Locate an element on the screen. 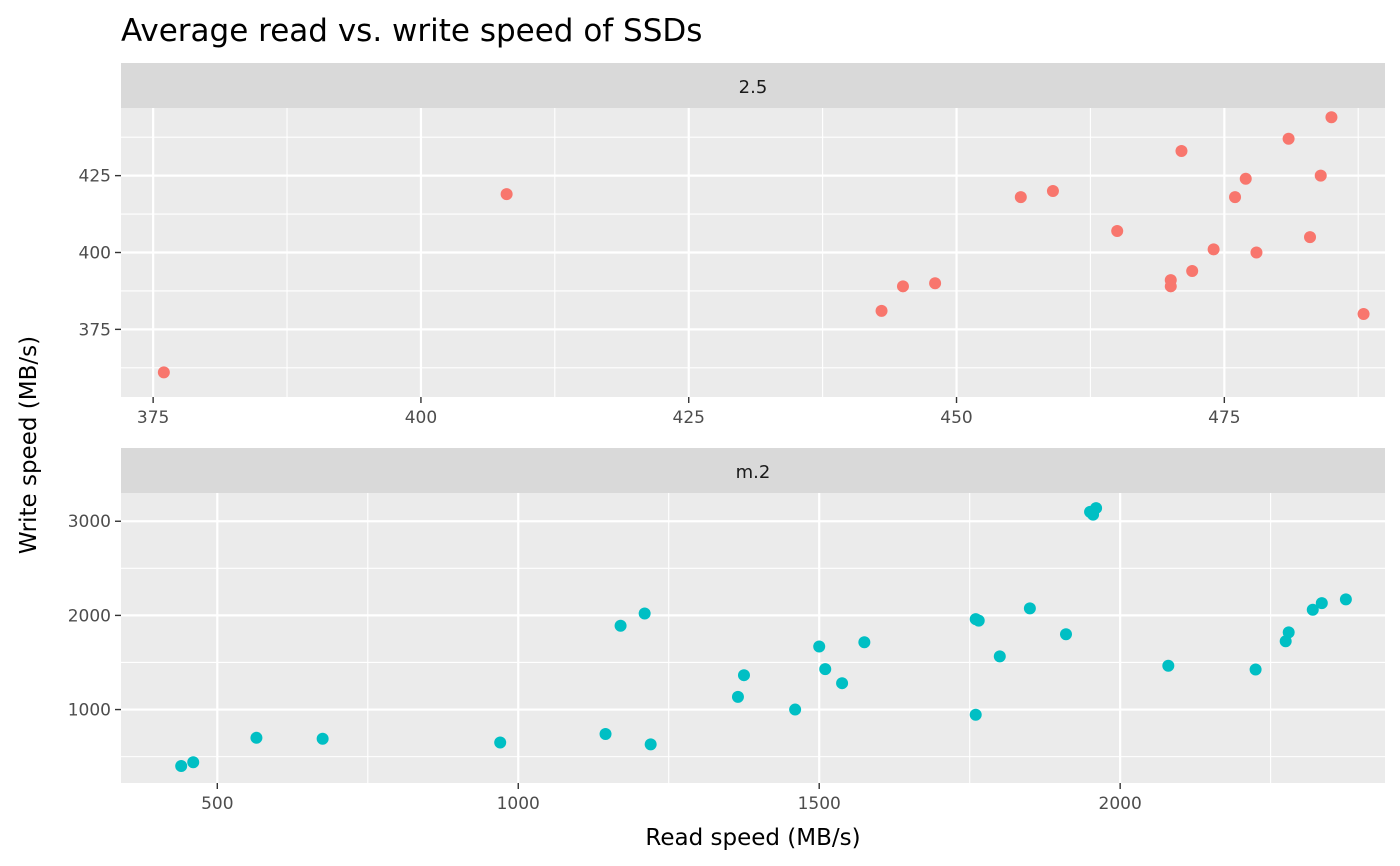 This screenshot has width=1400, height=866. facet-strip-label: 2.5 is located at coordinates (753, 87).